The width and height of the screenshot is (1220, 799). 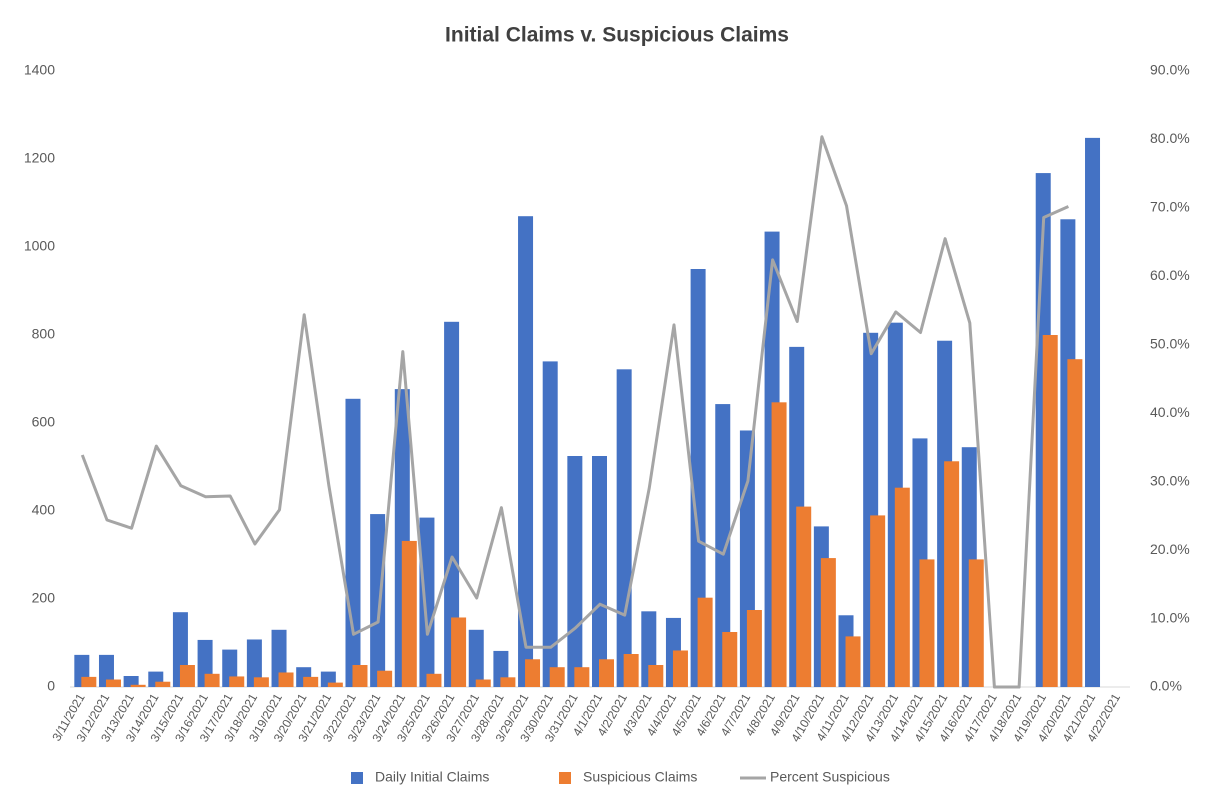 What do you see at coordinates (1170, 480) in the screenshot?
I see `y2-tick-label: 30.0%` at bounding box center [1170, 480].